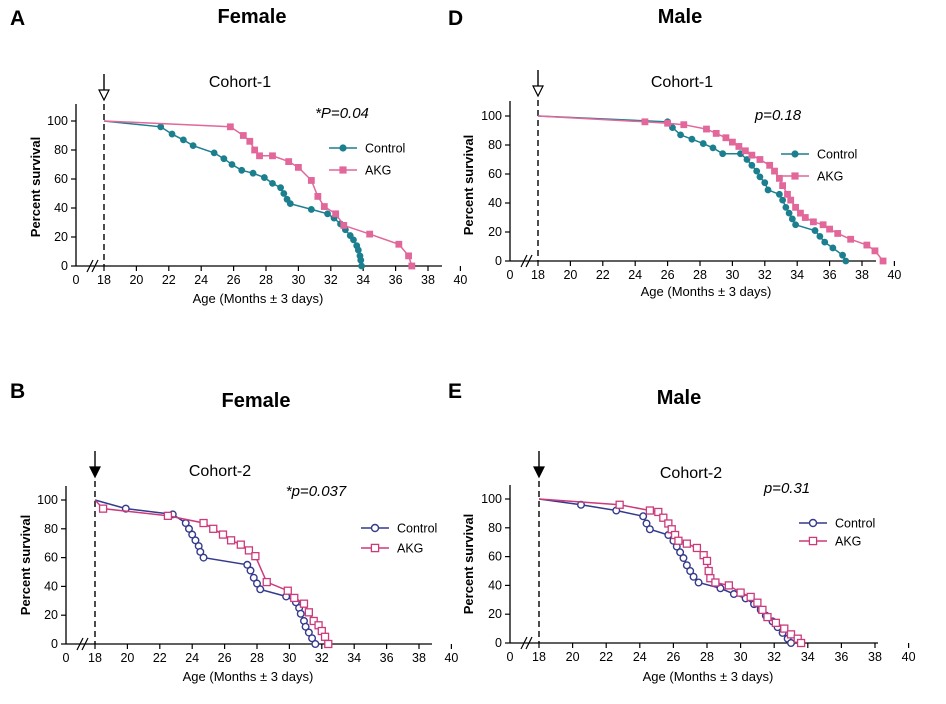  What do you see at coordinates (51, 615) in the screenshot?
I see `y-tick-label: 20` at bounding box center [51, 615].